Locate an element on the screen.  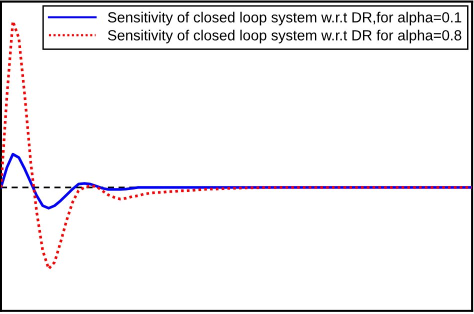
legend-label: Sensitivity of closed loop system w.r.t DR,for alpha=0.1 is located at coordinates (285, 19).